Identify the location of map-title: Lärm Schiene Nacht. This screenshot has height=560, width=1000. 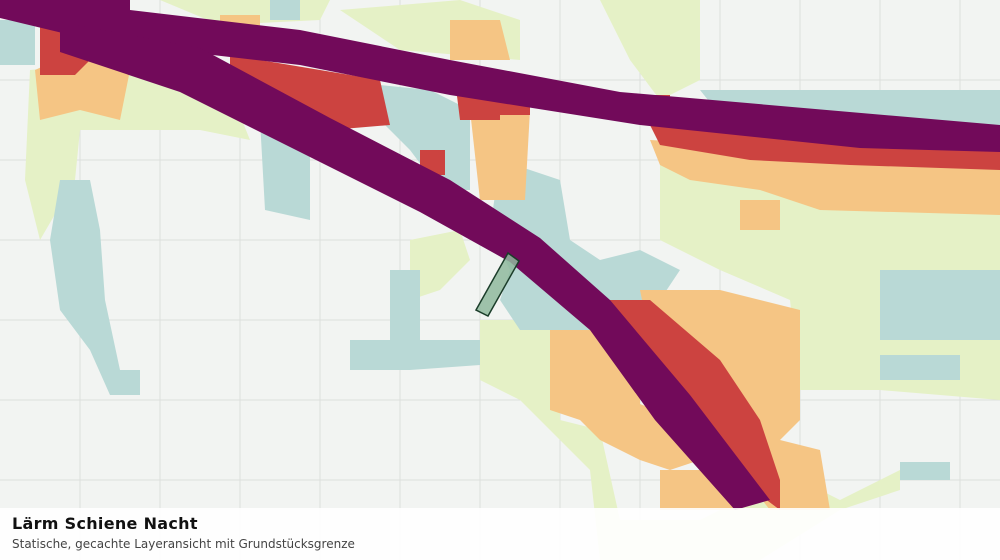
(105, 523).